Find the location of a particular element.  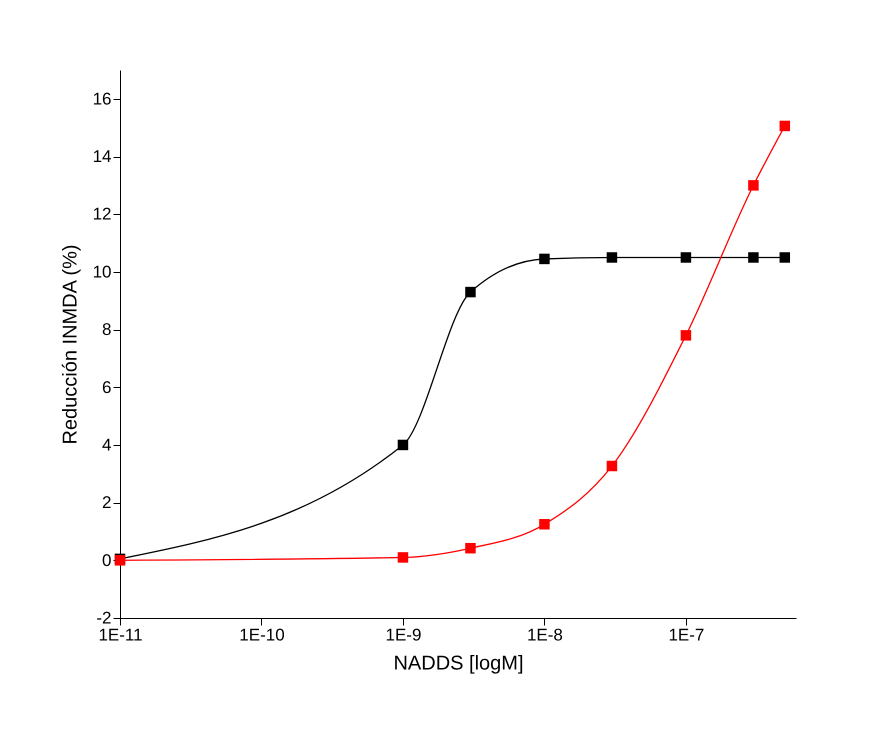

y-tick-label: 0 is located at coordinates (107, 560).